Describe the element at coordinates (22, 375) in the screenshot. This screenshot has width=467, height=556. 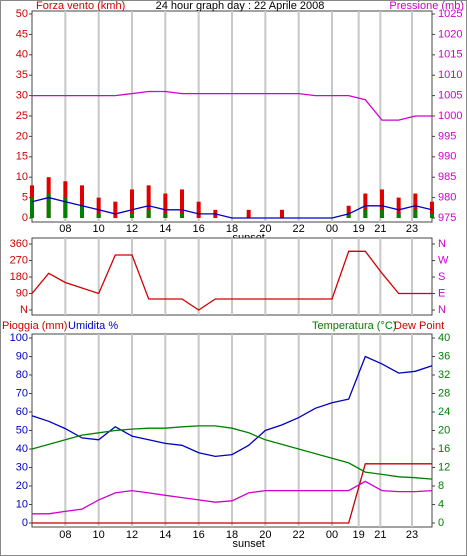
I see `y-tick-label: 80` at that location.